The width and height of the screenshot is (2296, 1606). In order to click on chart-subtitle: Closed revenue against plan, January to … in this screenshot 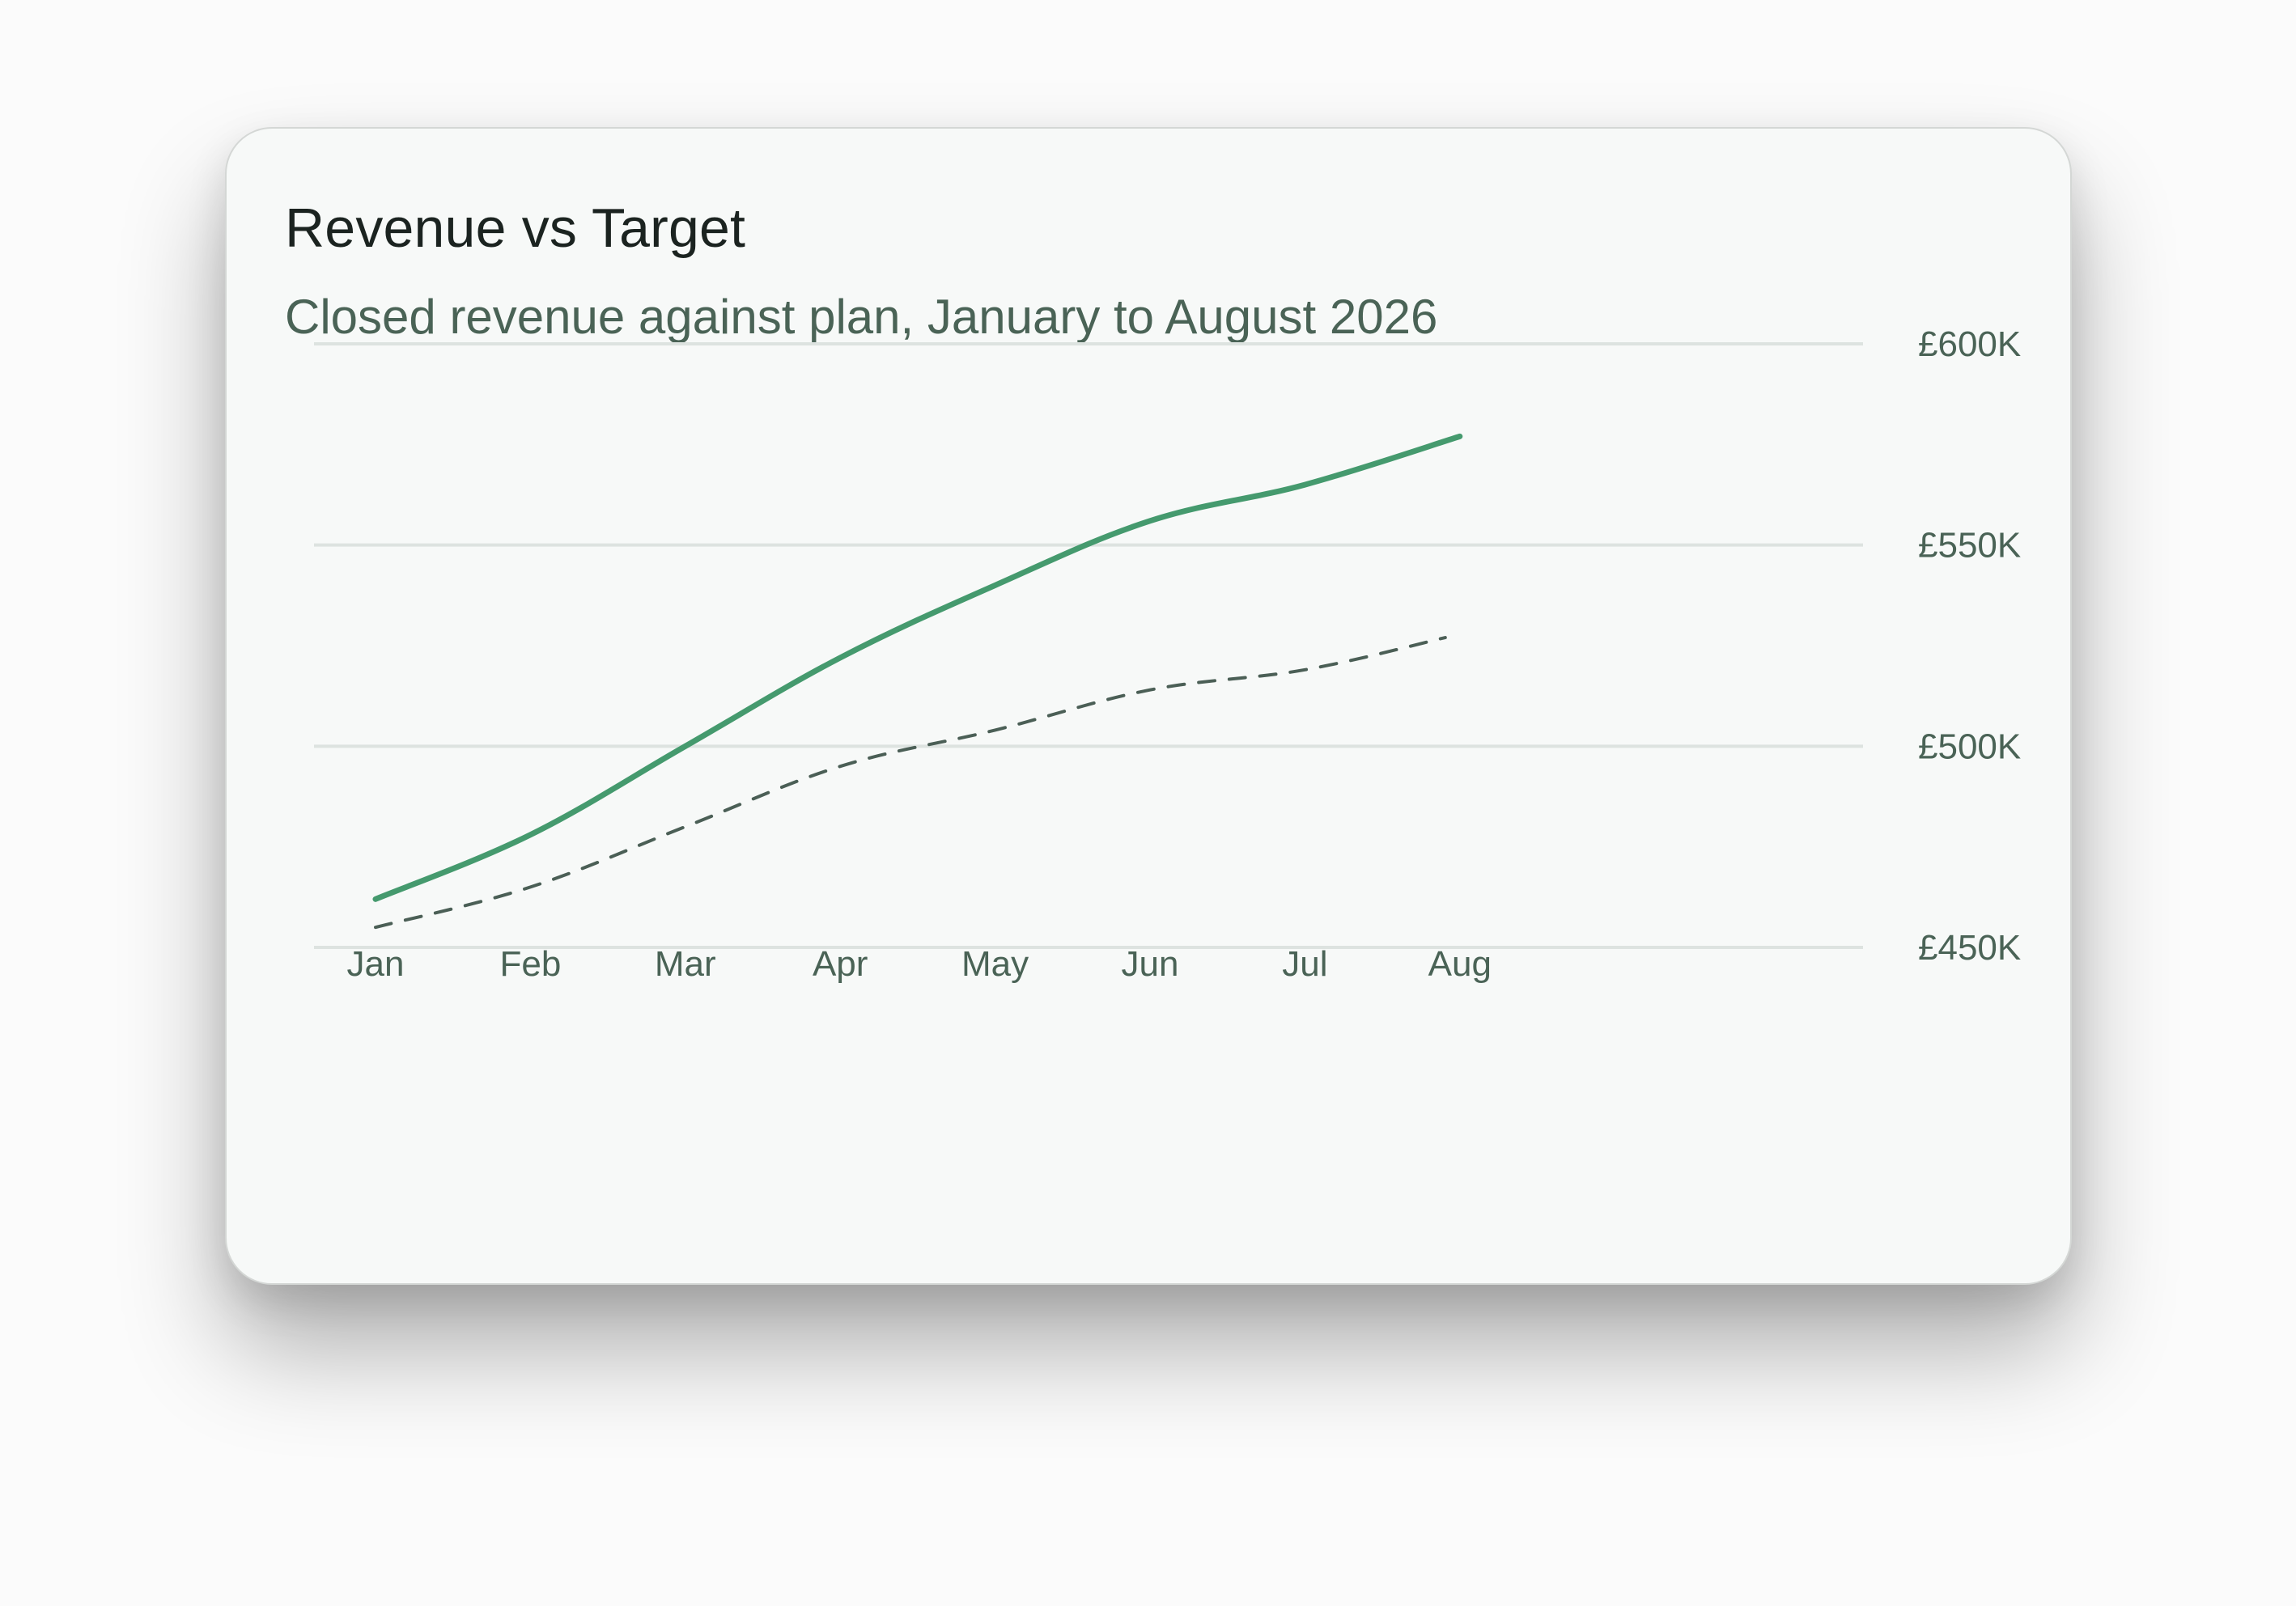, I will do `click(861, 317)`.